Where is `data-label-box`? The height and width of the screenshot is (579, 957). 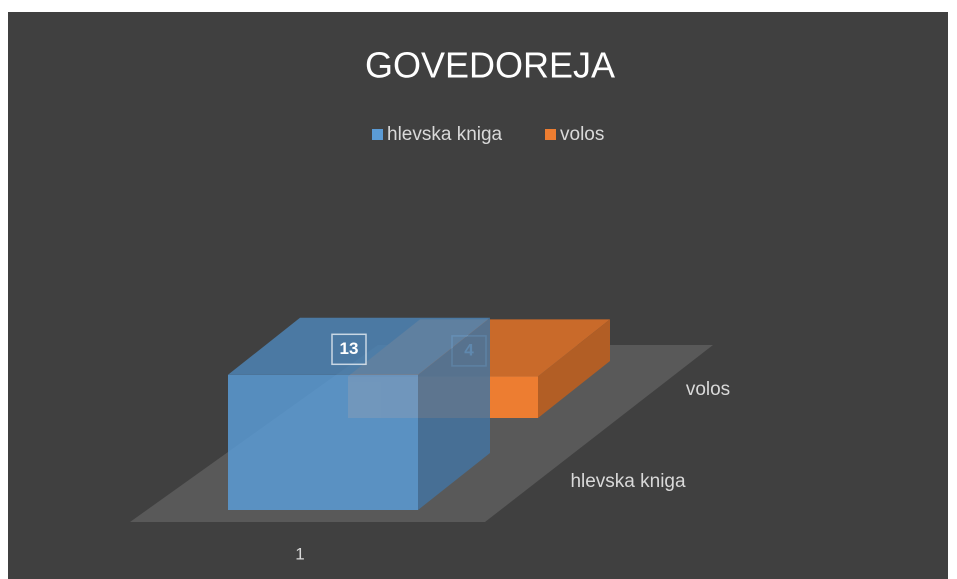
data-label-box is located at coordinates (349, 349).